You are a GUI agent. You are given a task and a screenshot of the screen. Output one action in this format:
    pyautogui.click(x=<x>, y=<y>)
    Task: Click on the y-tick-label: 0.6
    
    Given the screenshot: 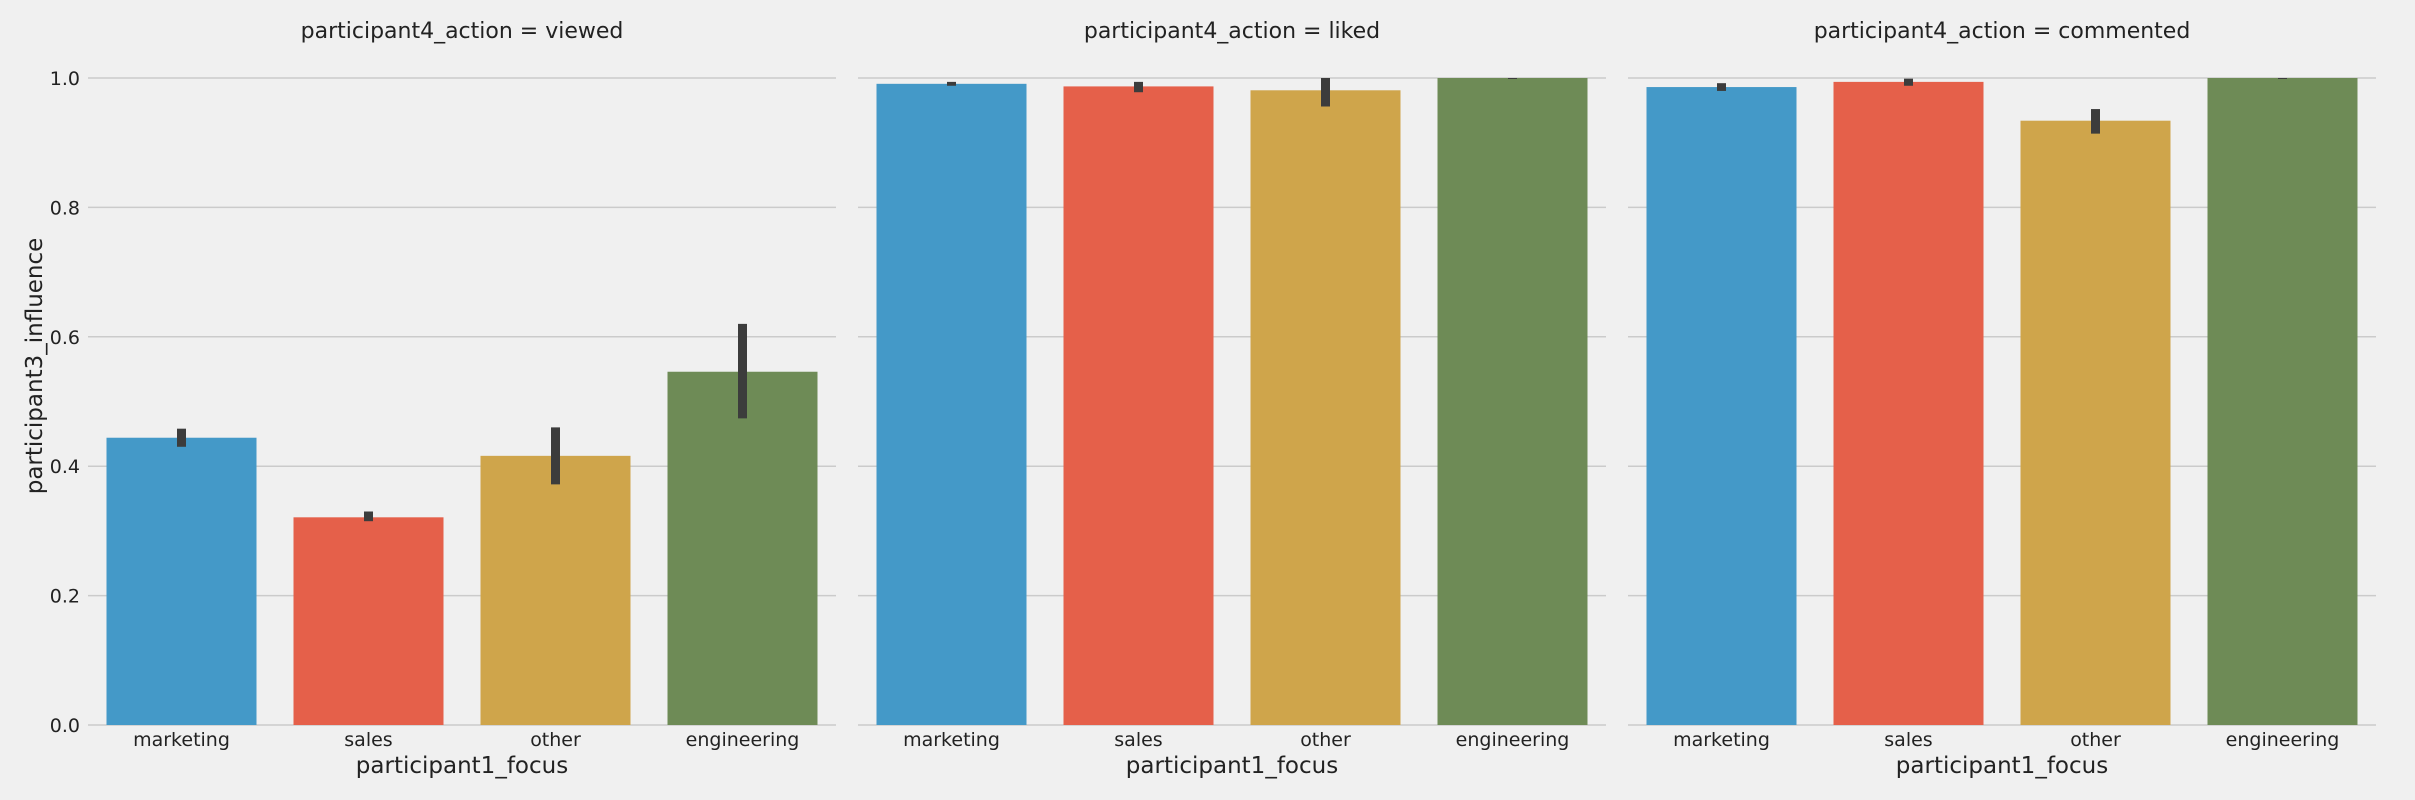 What is the action you would take?
    pyautogui.click(x=65, y=338)
    